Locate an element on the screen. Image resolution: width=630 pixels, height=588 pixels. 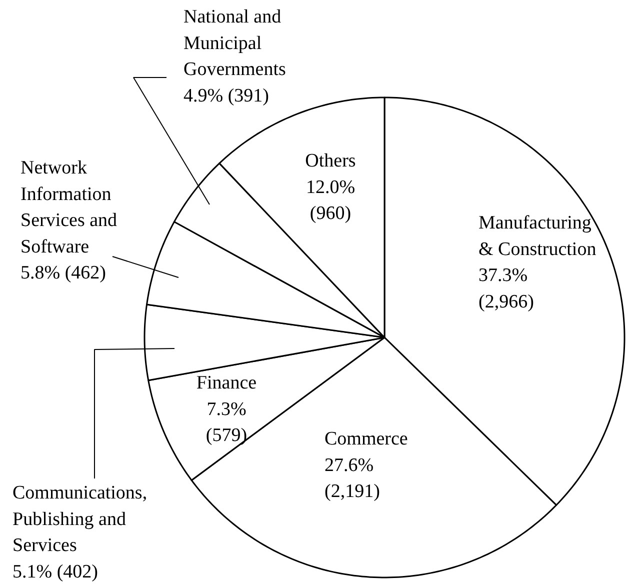
data-label: 7.3% (579) is located at coordinates (227, 422).